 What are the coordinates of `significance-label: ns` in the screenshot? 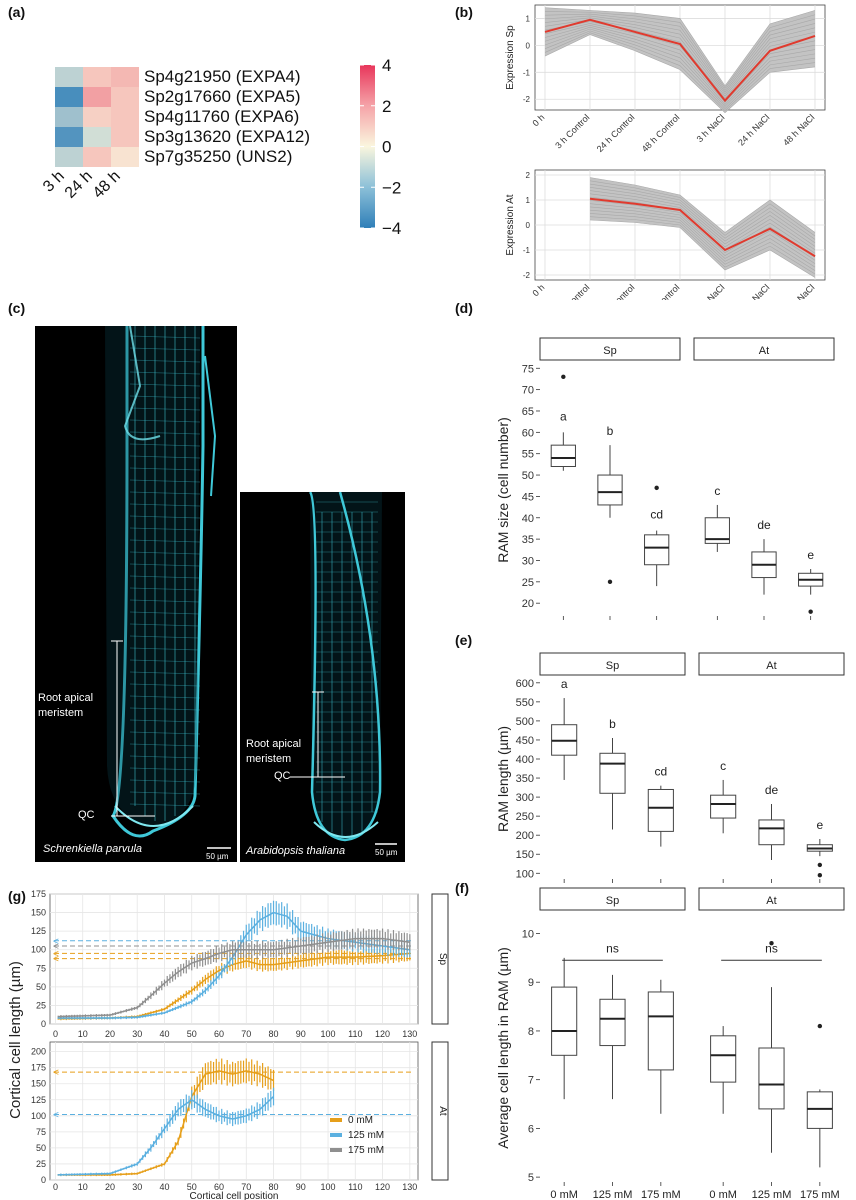 It's located at (771, 948).